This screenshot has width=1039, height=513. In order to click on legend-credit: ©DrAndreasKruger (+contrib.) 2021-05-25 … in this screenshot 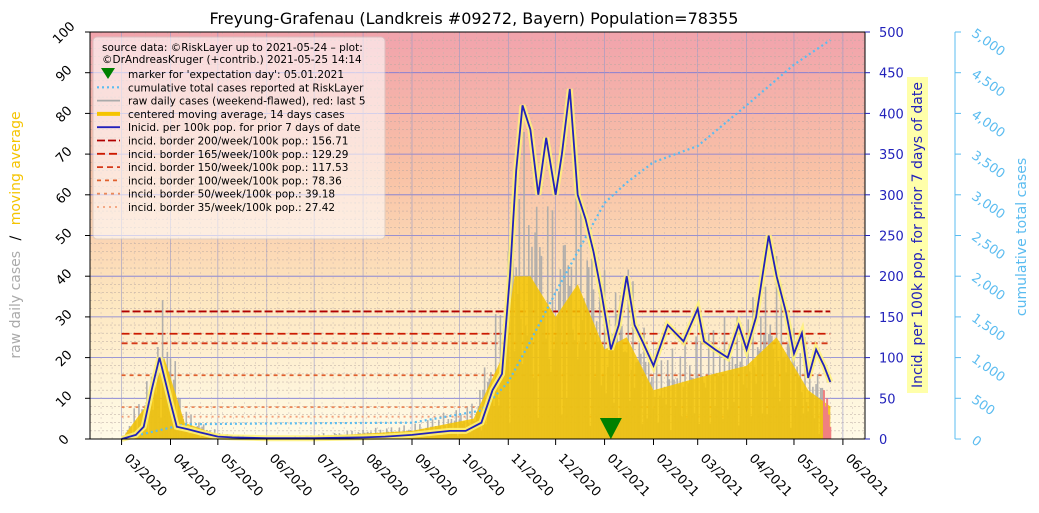, I will do `click(232, 60)`.